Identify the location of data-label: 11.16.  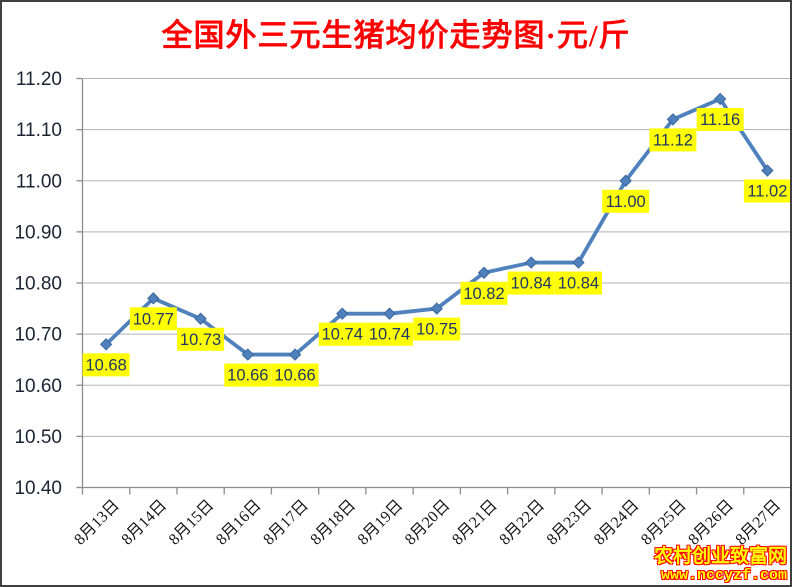
(720, 120).